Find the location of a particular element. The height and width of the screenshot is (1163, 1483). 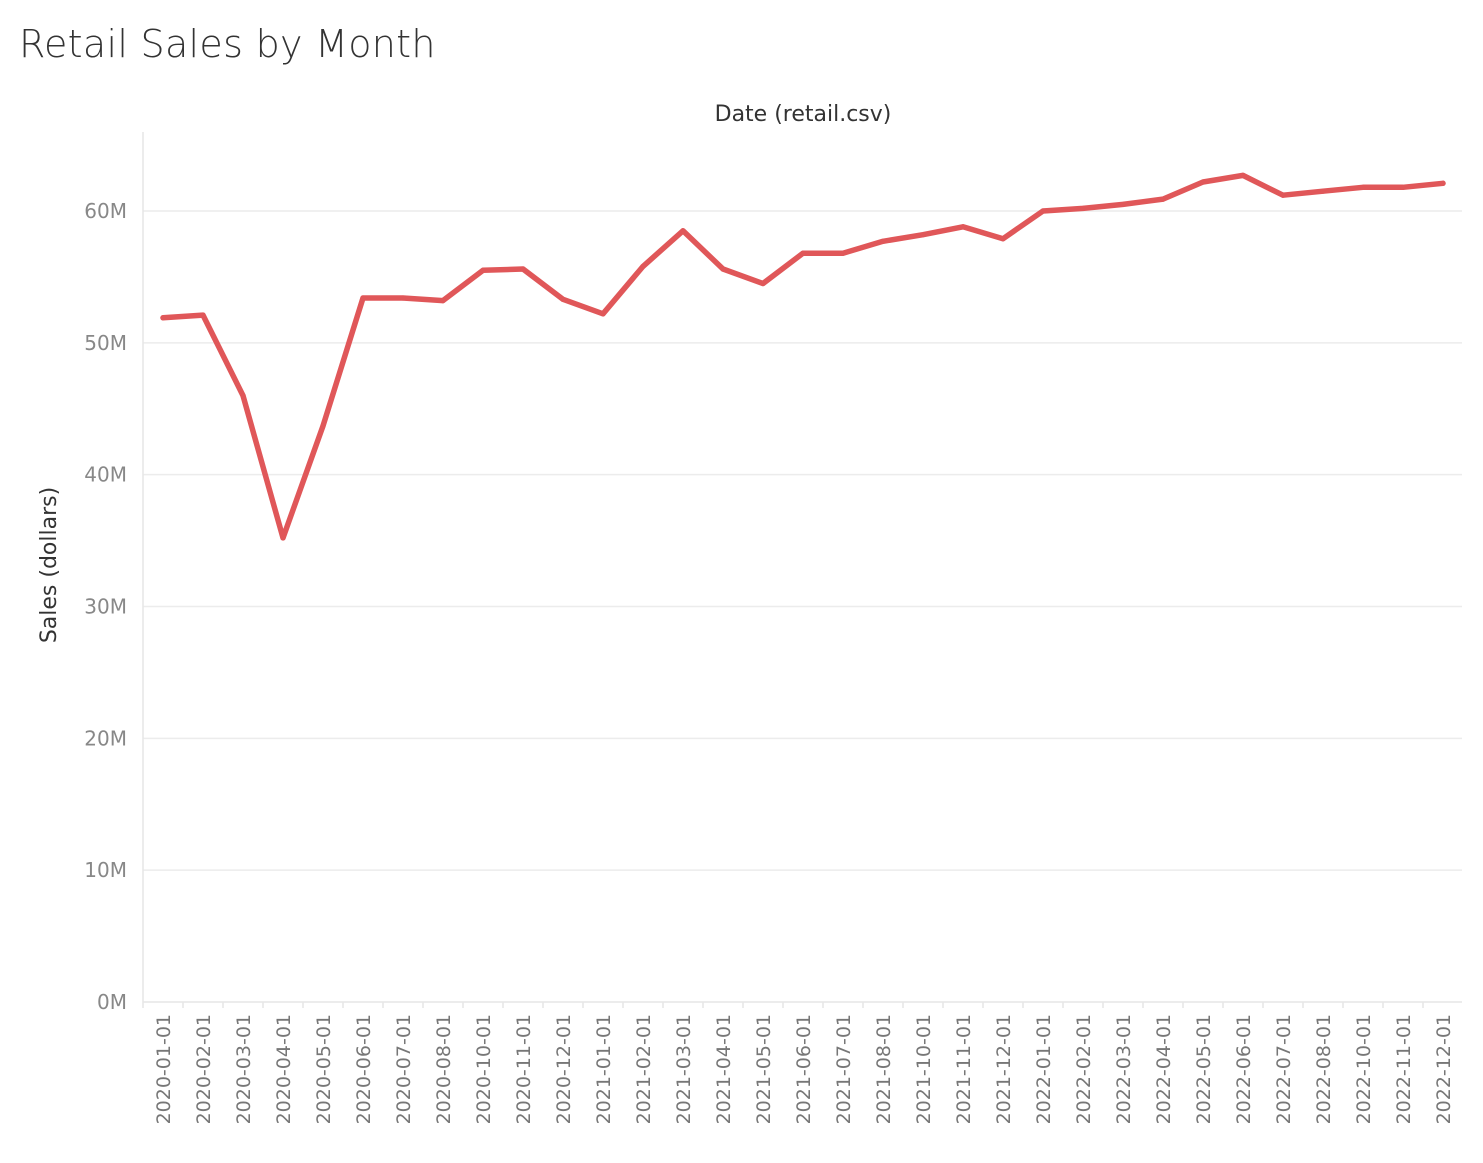

y-tick-label: 10M is located at coordinates (105, 870).